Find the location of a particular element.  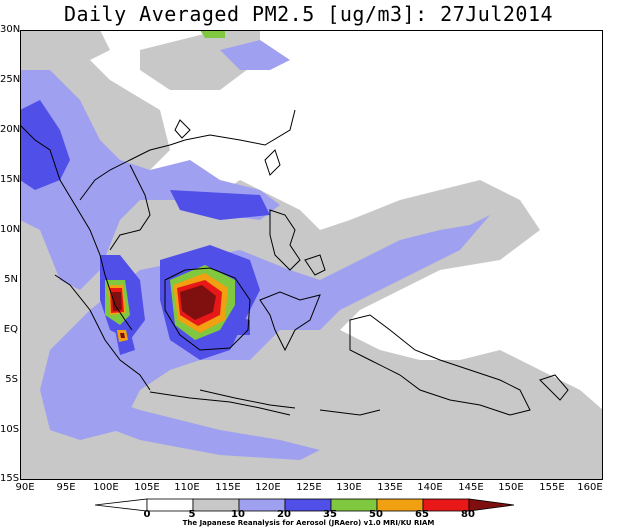

lon-tick-110e: 110E is located at coordinates (187, 487).